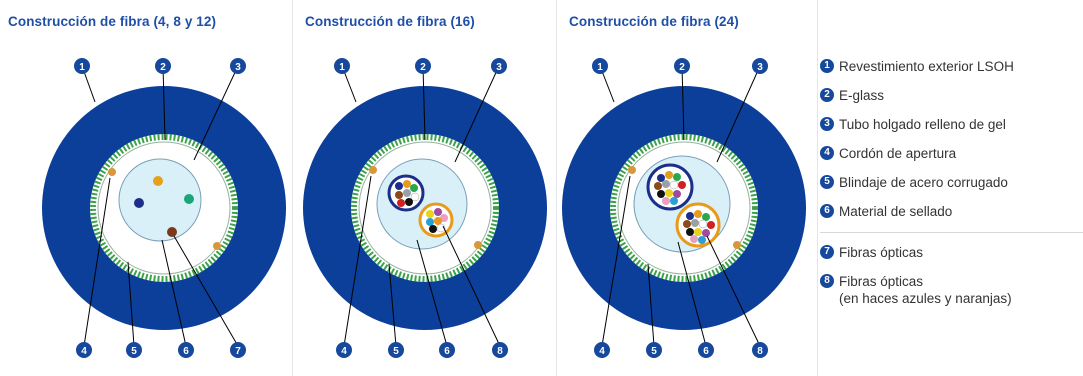  Describe the element at coordinates (827, 153) in the screenshot. I see `legend-badge: 4` at that location.